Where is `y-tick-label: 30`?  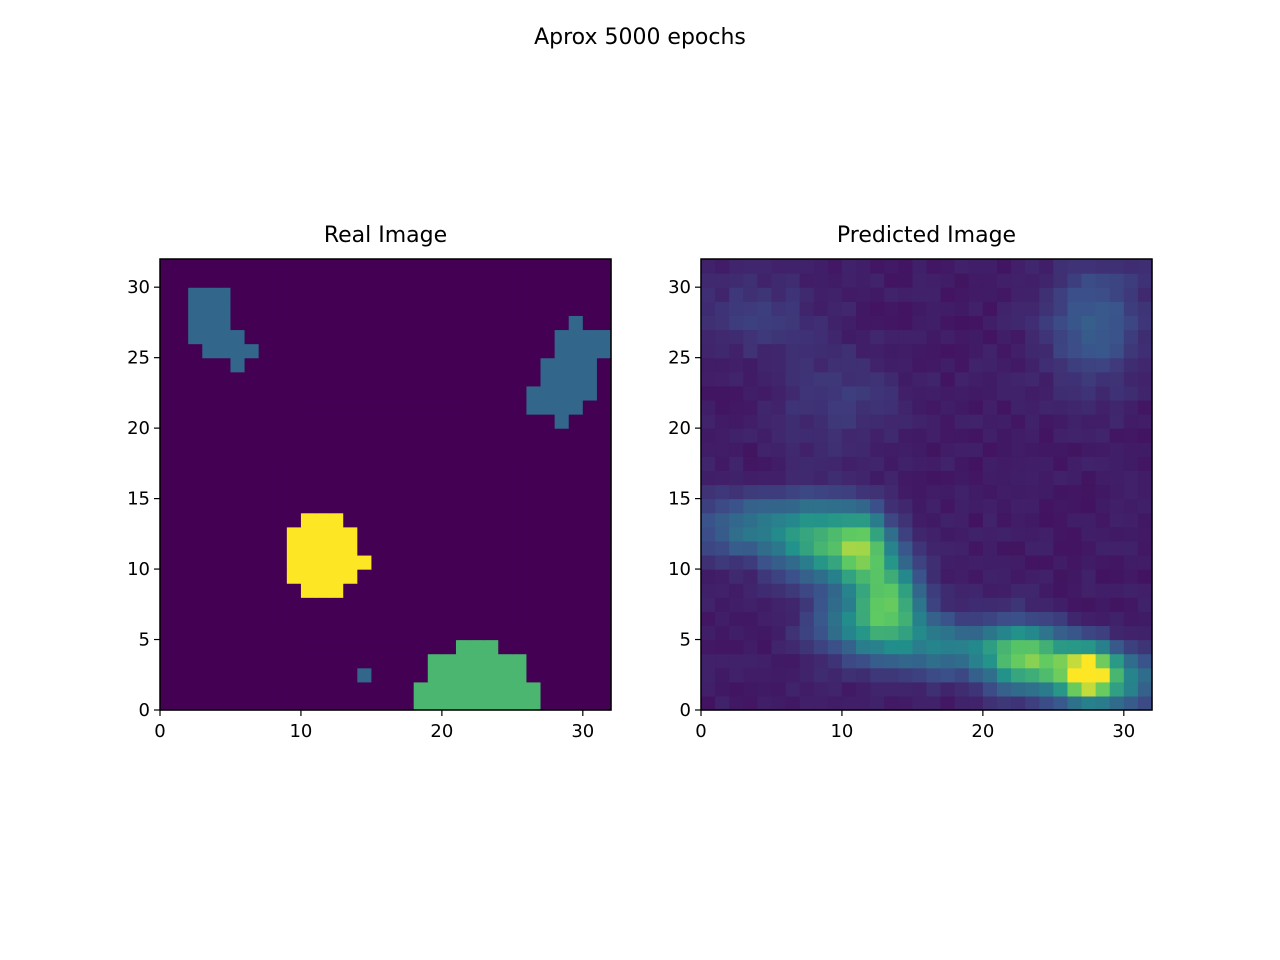 y-tick-label: 30 is located at coordinates (679, 287).